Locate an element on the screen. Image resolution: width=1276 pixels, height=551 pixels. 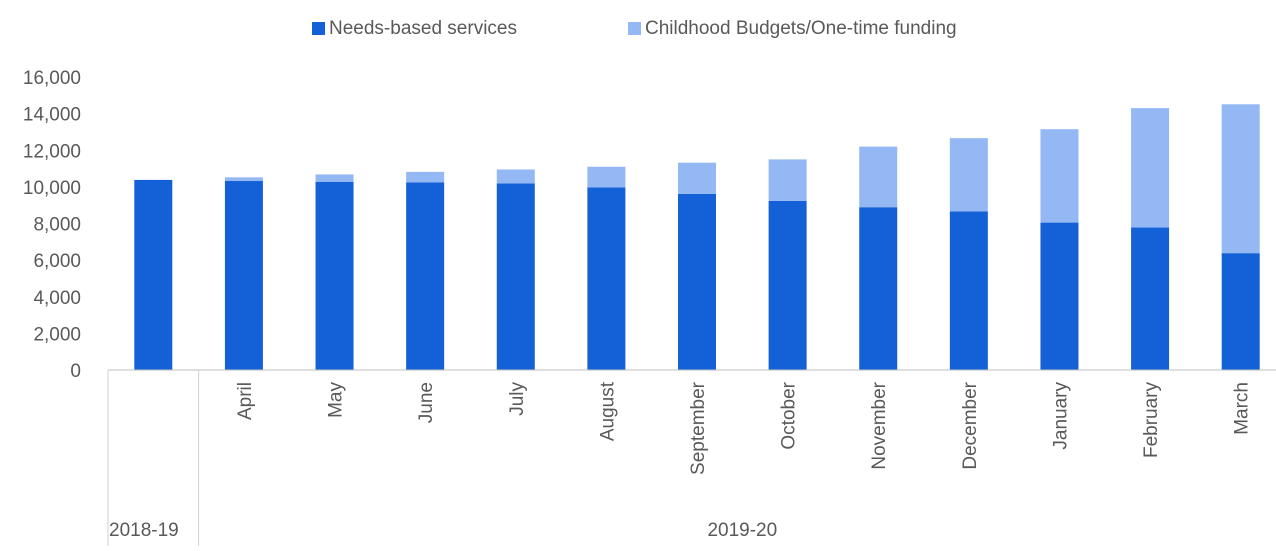
x-group-label: 2019-20 is located at coordinates (742, 530).